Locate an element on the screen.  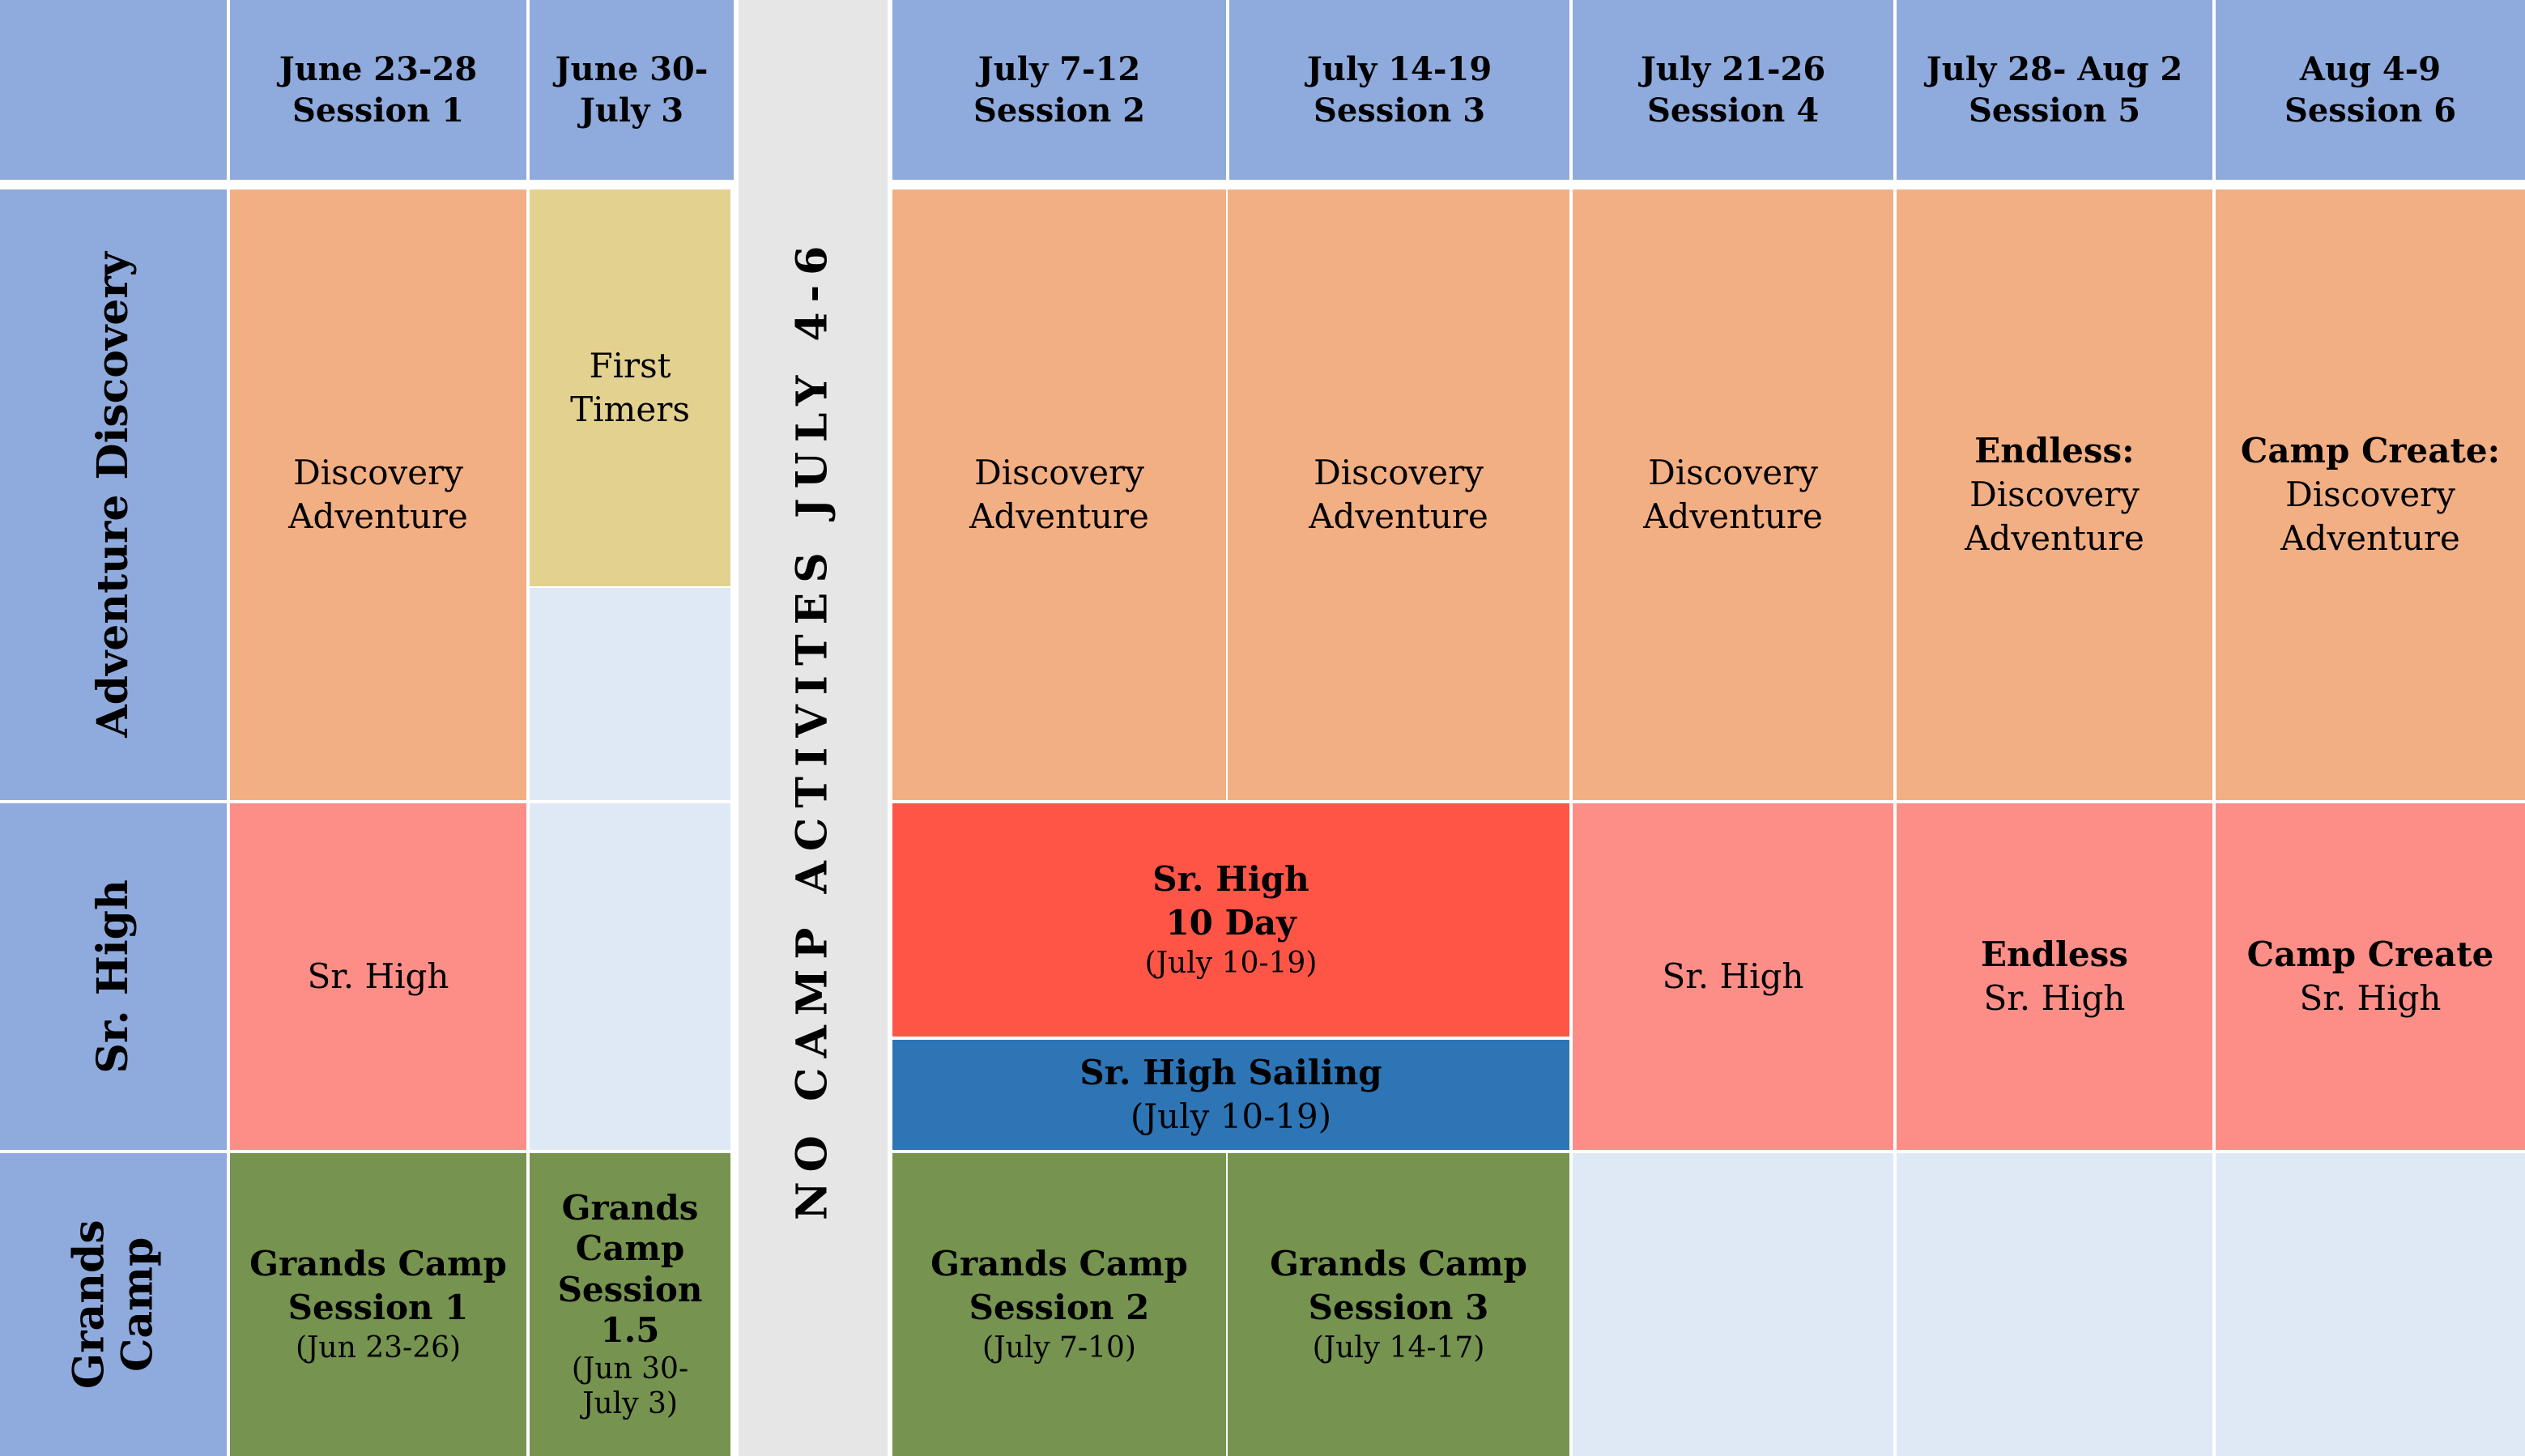
cell-line: Timers is located at coordinates (630, 409).